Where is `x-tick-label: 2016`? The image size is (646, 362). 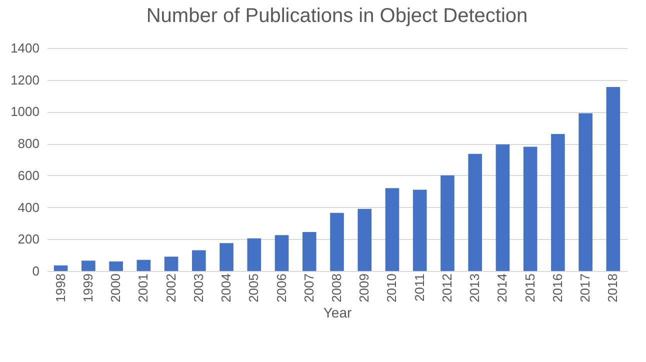
x-tick-label: 2016 is located at coordinates (557, 288).